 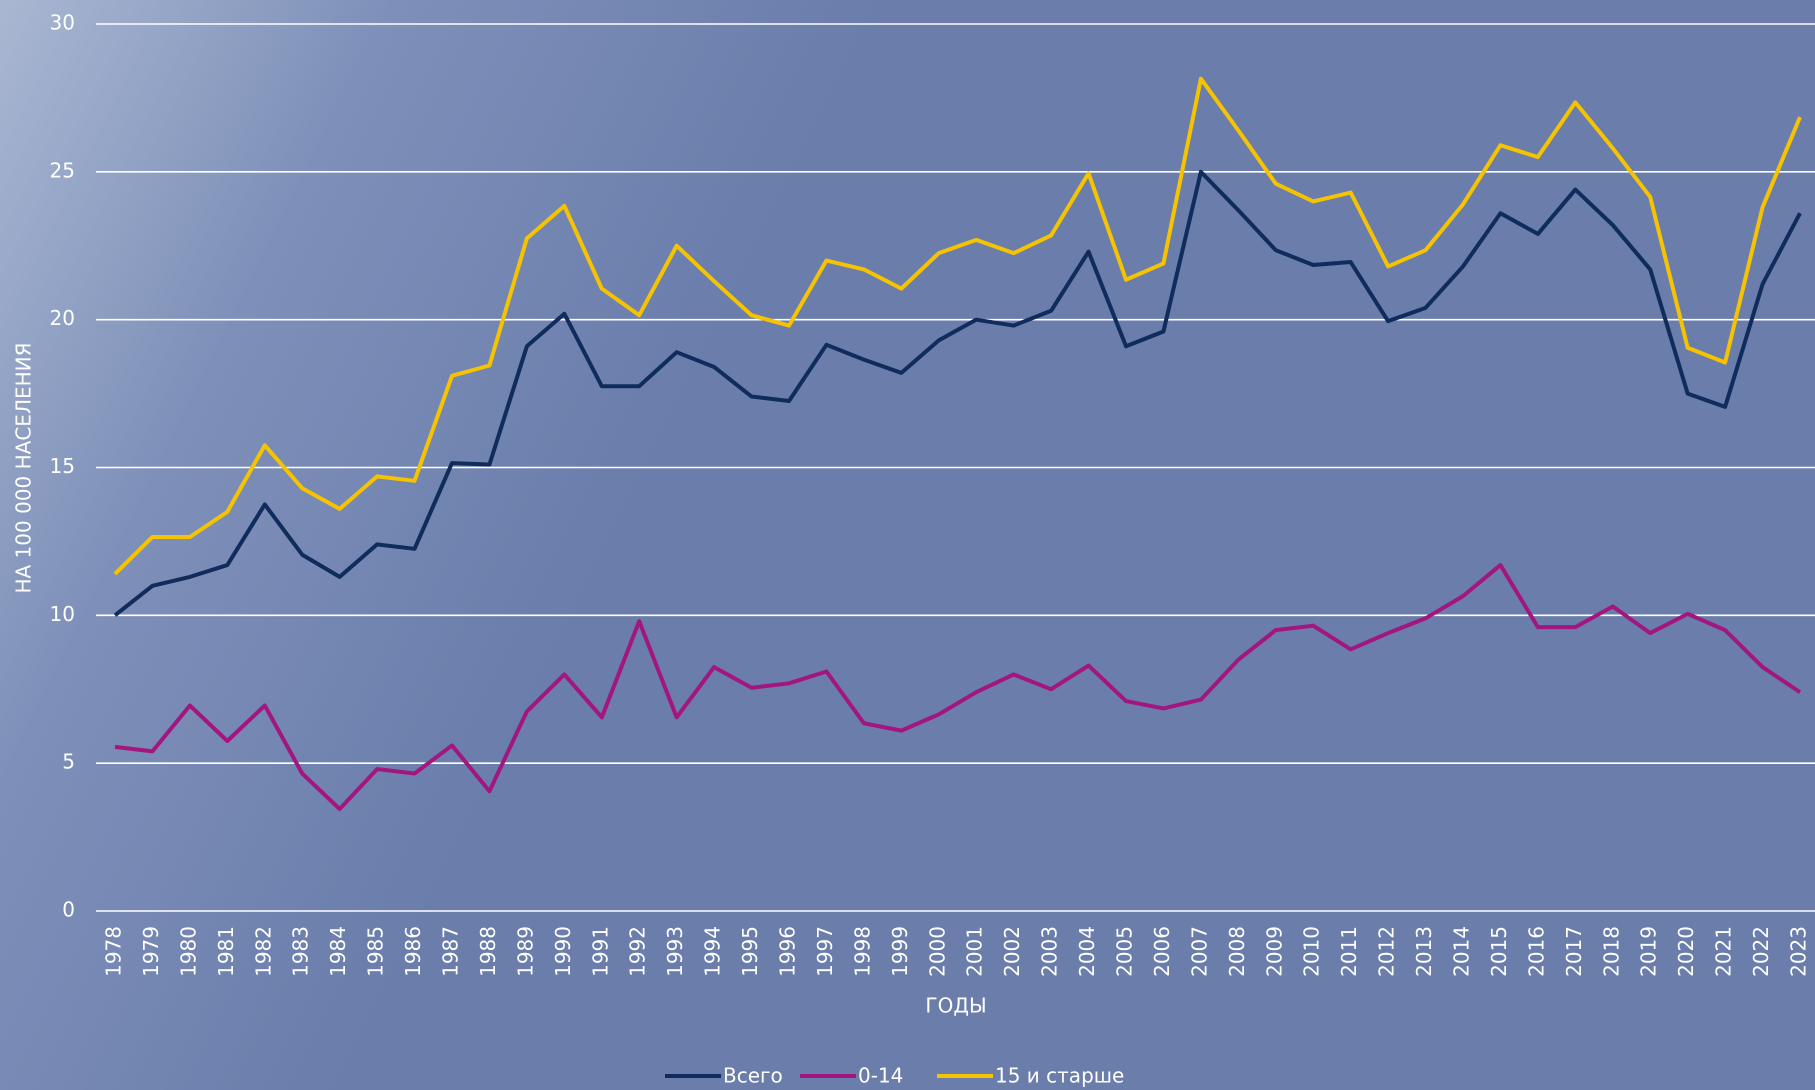 I want to click on x-tick-label: 2001, so click(x=975, y=951).